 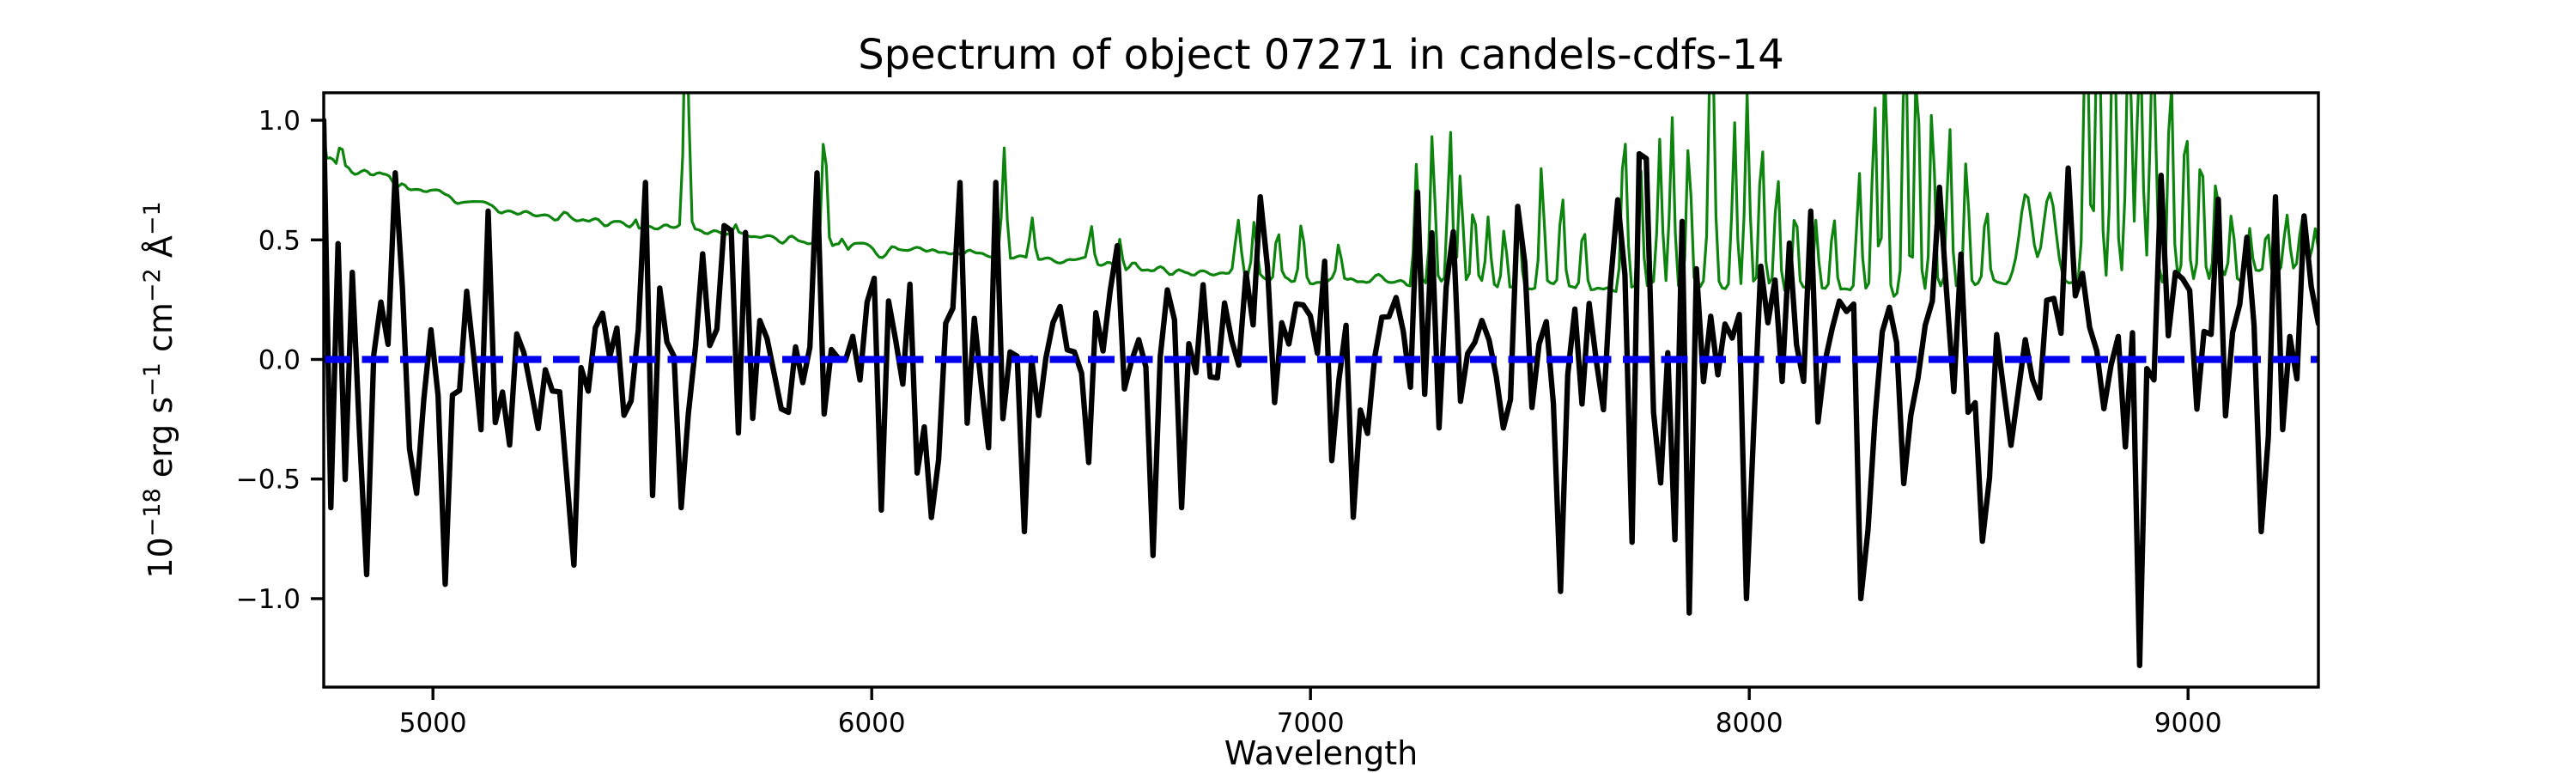 What do you see at coordinates (153, 285) in the screenshot?
I see `y-axis-label-superscript: −2` at bounding box center [153, 285].